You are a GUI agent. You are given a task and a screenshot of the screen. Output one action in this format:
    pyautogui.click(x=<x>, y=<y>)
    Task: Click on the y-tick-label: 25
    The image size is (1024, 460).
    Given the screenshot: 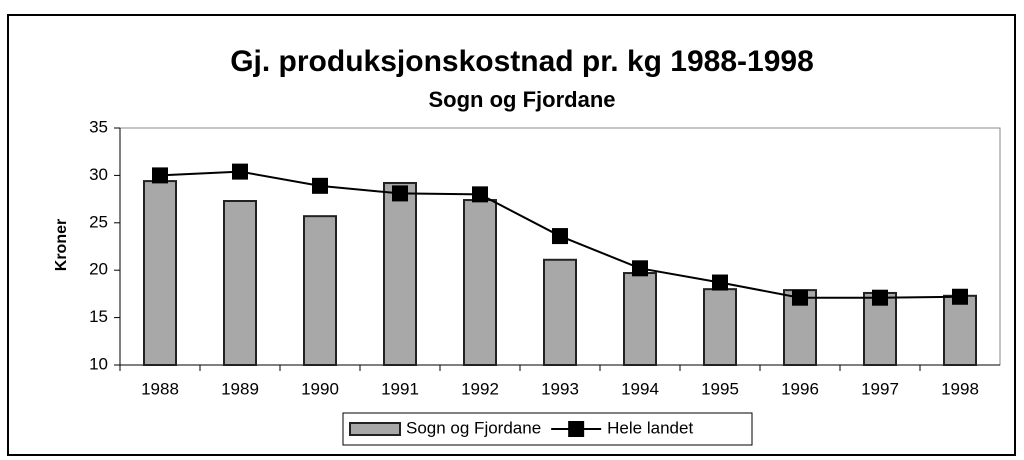 What is the action you would take?
    pyautogui.click(x=98, y=221)
    